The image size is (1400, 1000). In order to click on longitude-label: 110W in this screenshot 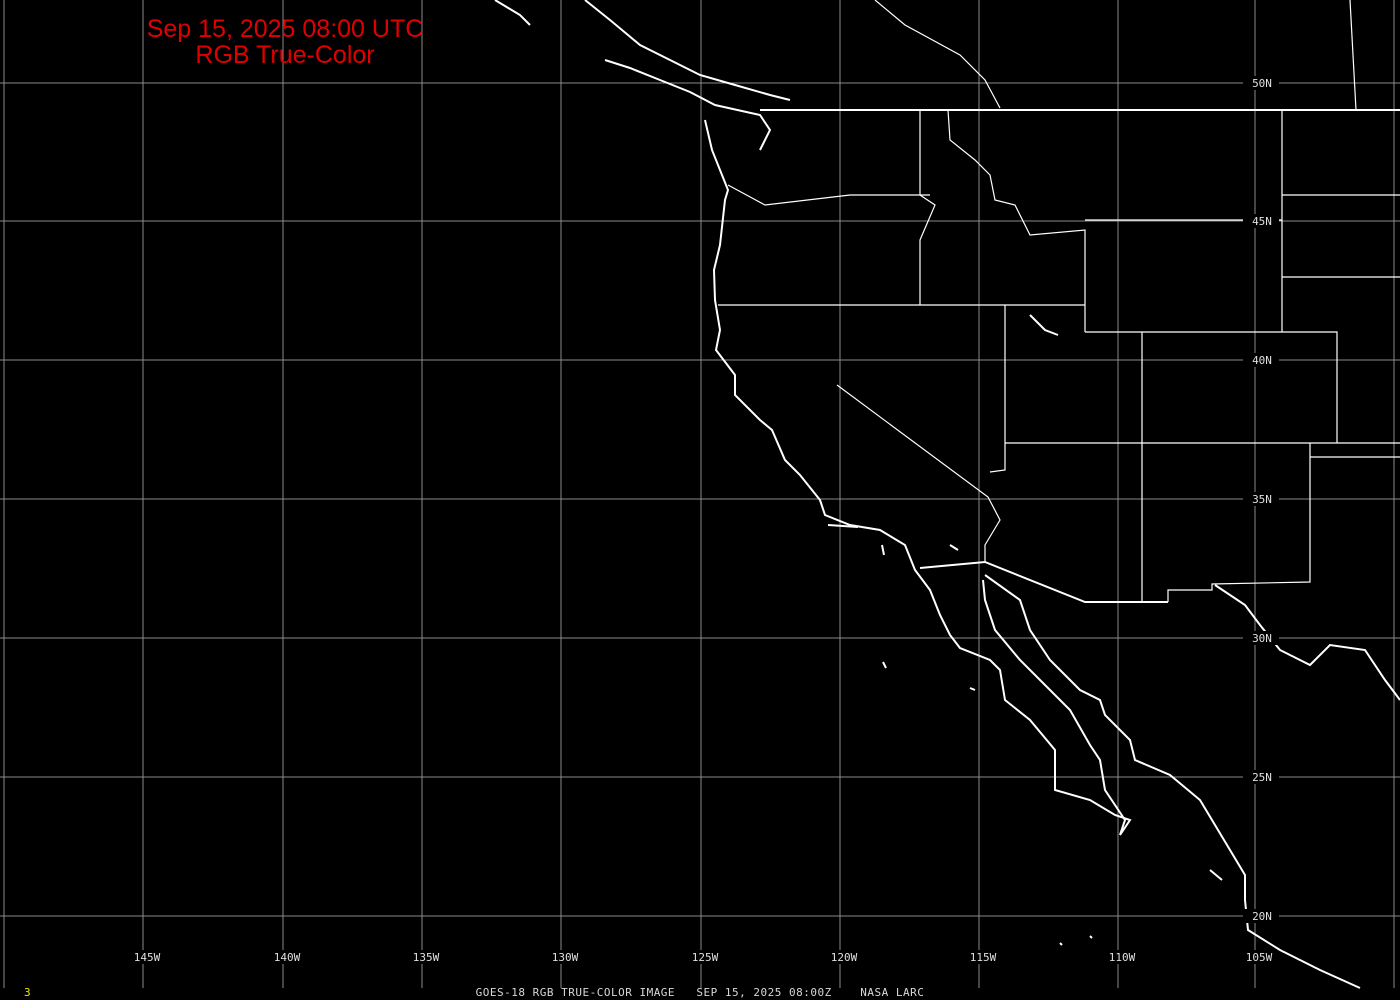, I will do `click(1122, 957)`.